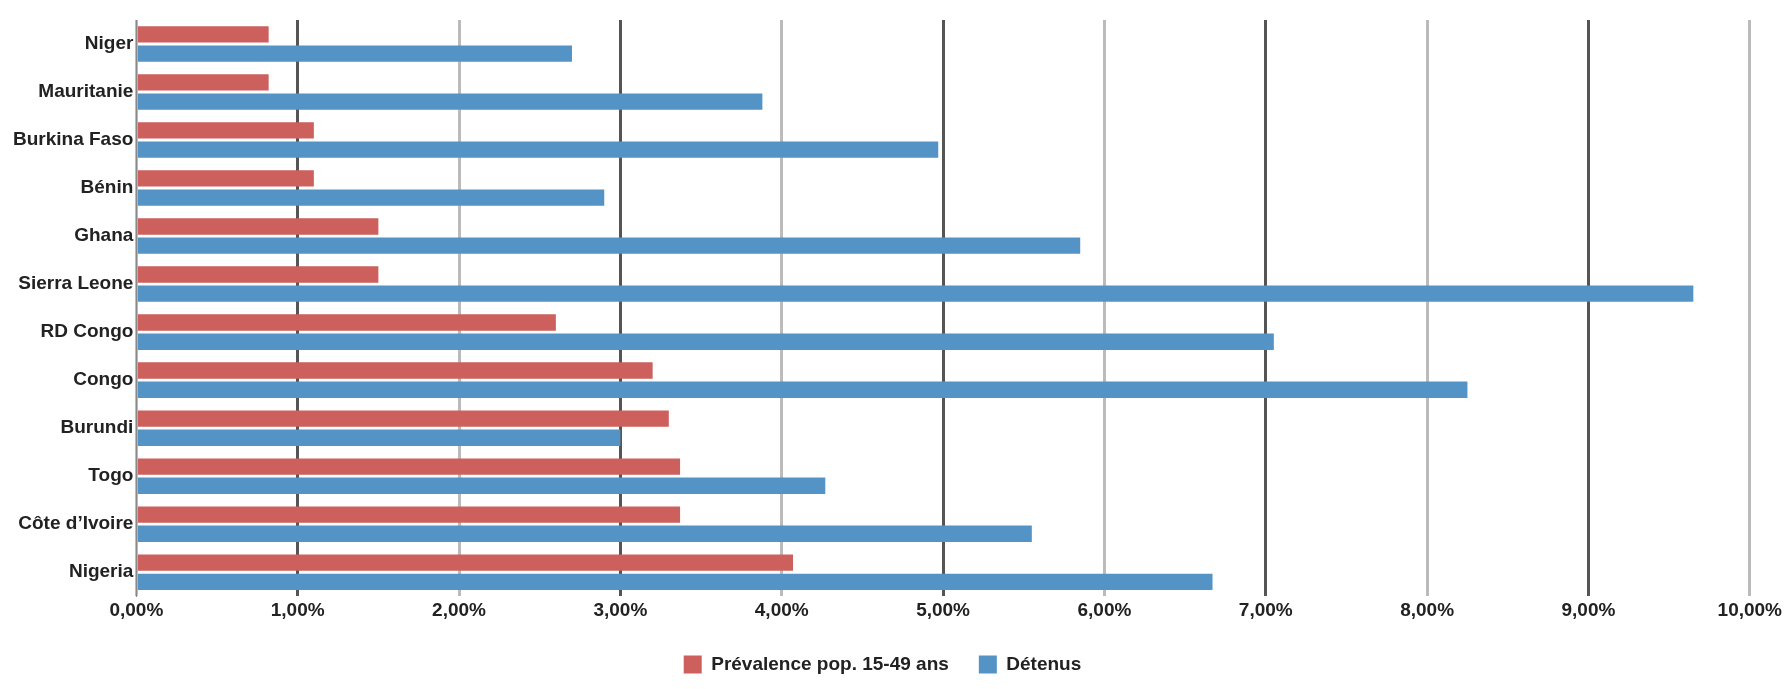 The height and width of the screenshot is (689, 1785). I want to click on y-tick-label: Congo, so click(103, 379).